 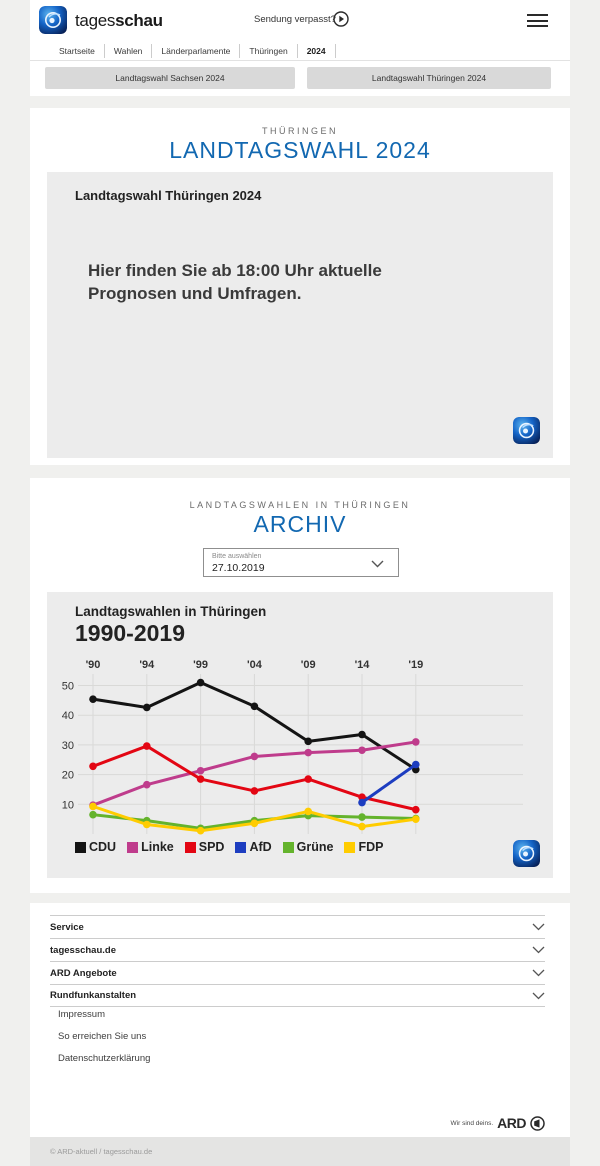 What do you see at coordinates (300, 60) in the screenshot?
I see `header-divider` at bounding box center [300, 60].